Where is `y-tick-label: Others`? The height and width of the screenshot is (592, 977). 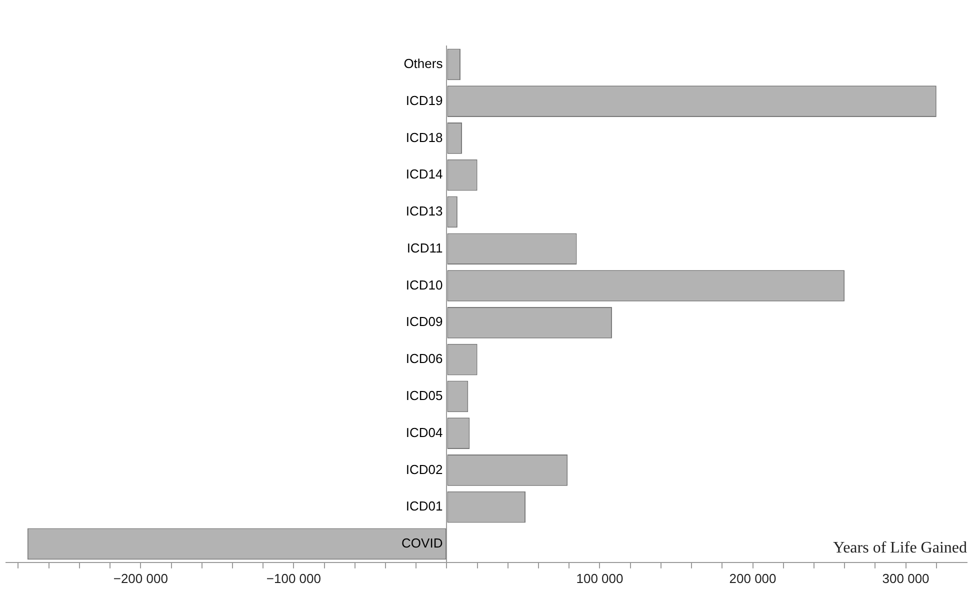
y-tick-label: Others is located at coordinates (424, 64).